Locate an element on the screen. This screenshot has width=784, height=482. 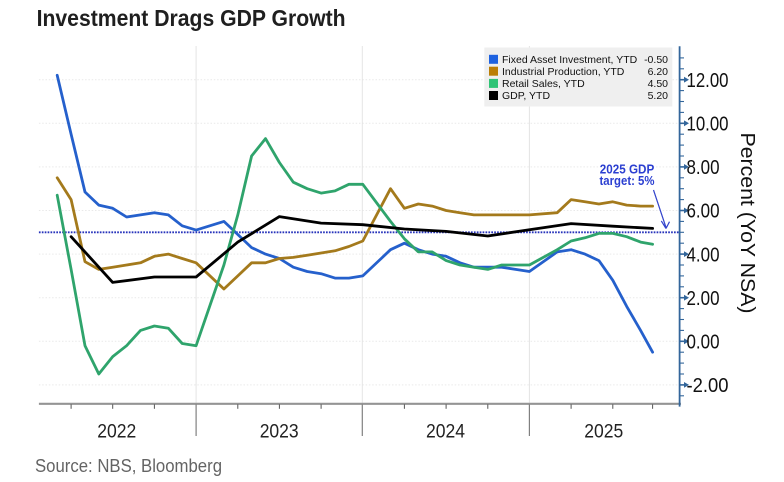
svg-text: Fixed Asset Investment, YTD is located at coordinates (570, 60).